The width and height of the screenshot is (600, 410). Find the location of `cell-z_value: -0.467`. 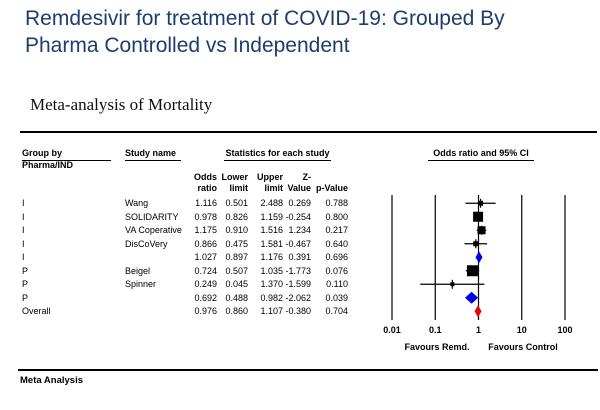

cell-z_value: -0.467 is located at coordinates (298, 243).